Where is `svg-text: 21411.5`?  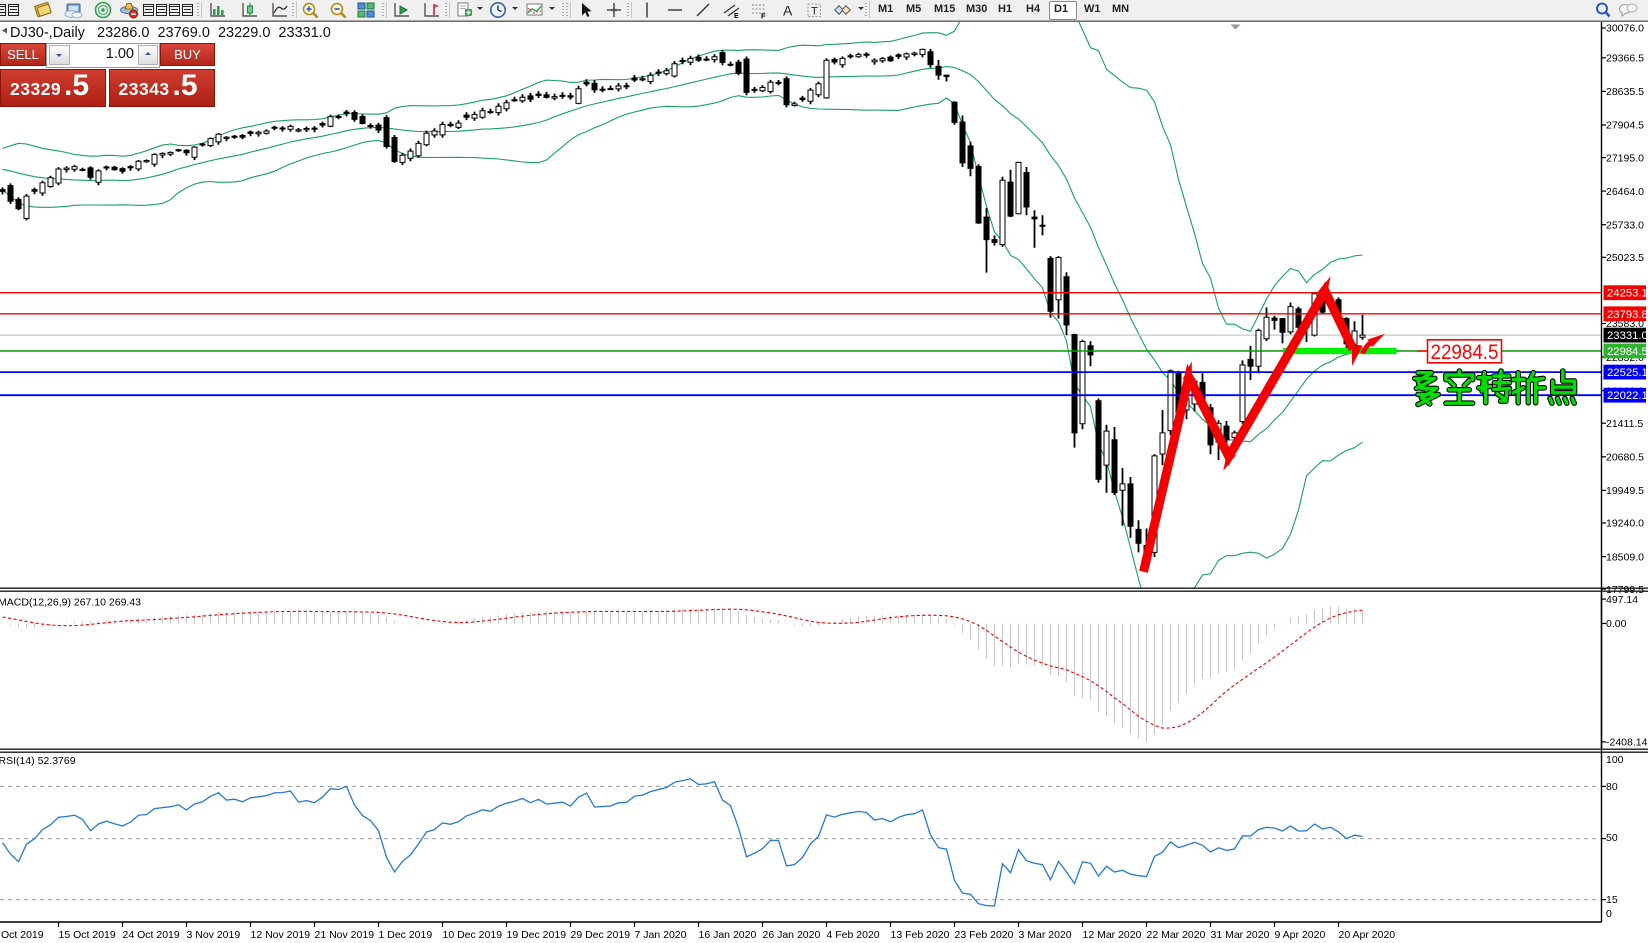 svg-text: 21411.5 is located at coordinates (1624, 424).